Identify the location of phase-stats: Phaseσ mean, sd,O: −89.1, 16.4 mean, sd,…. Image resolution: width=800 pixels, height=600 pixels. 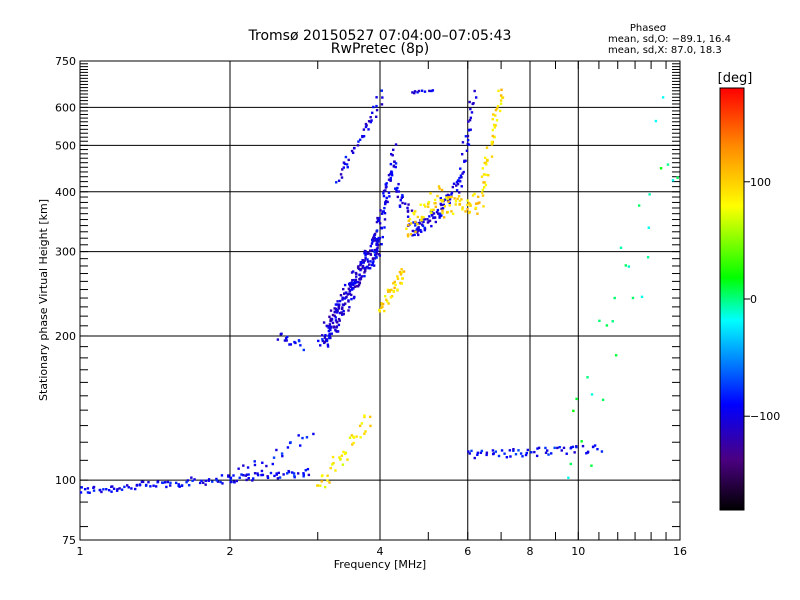
(669, 39).